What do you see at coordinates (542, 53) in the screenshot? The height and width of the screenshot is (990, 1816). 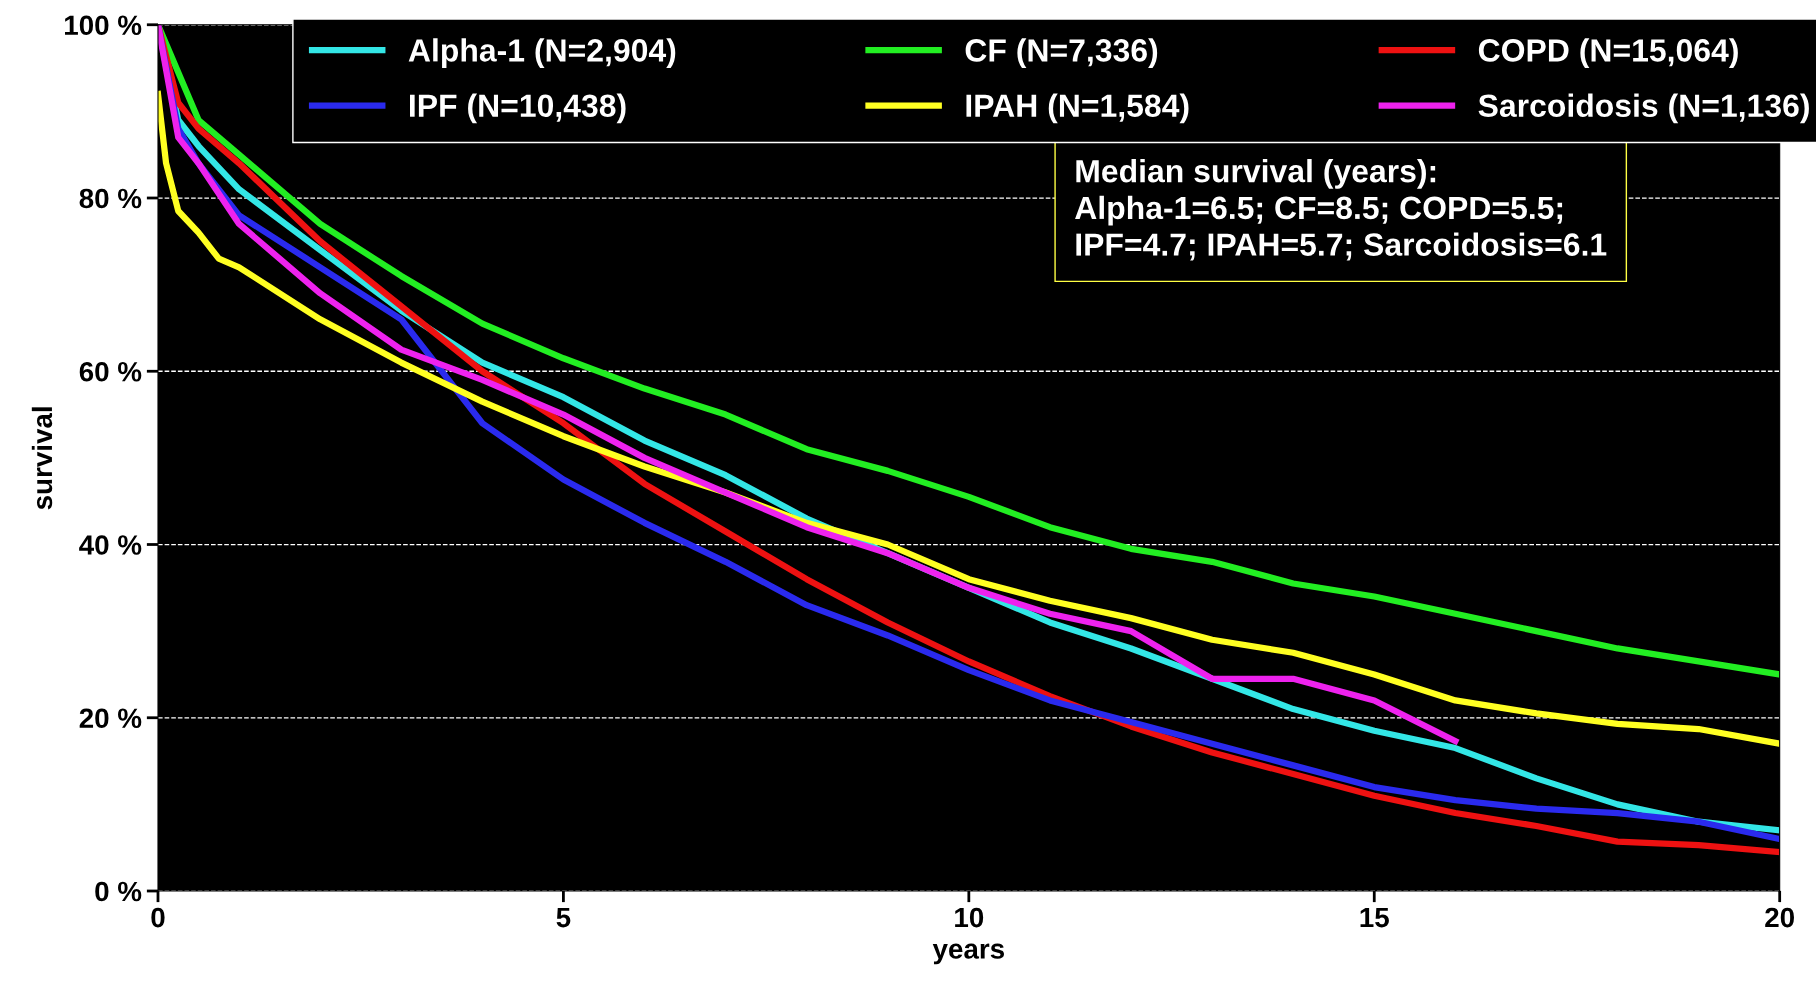 I see `legend-label: Alpha-1 (N=2,904)` at bounding box center [542, 53].